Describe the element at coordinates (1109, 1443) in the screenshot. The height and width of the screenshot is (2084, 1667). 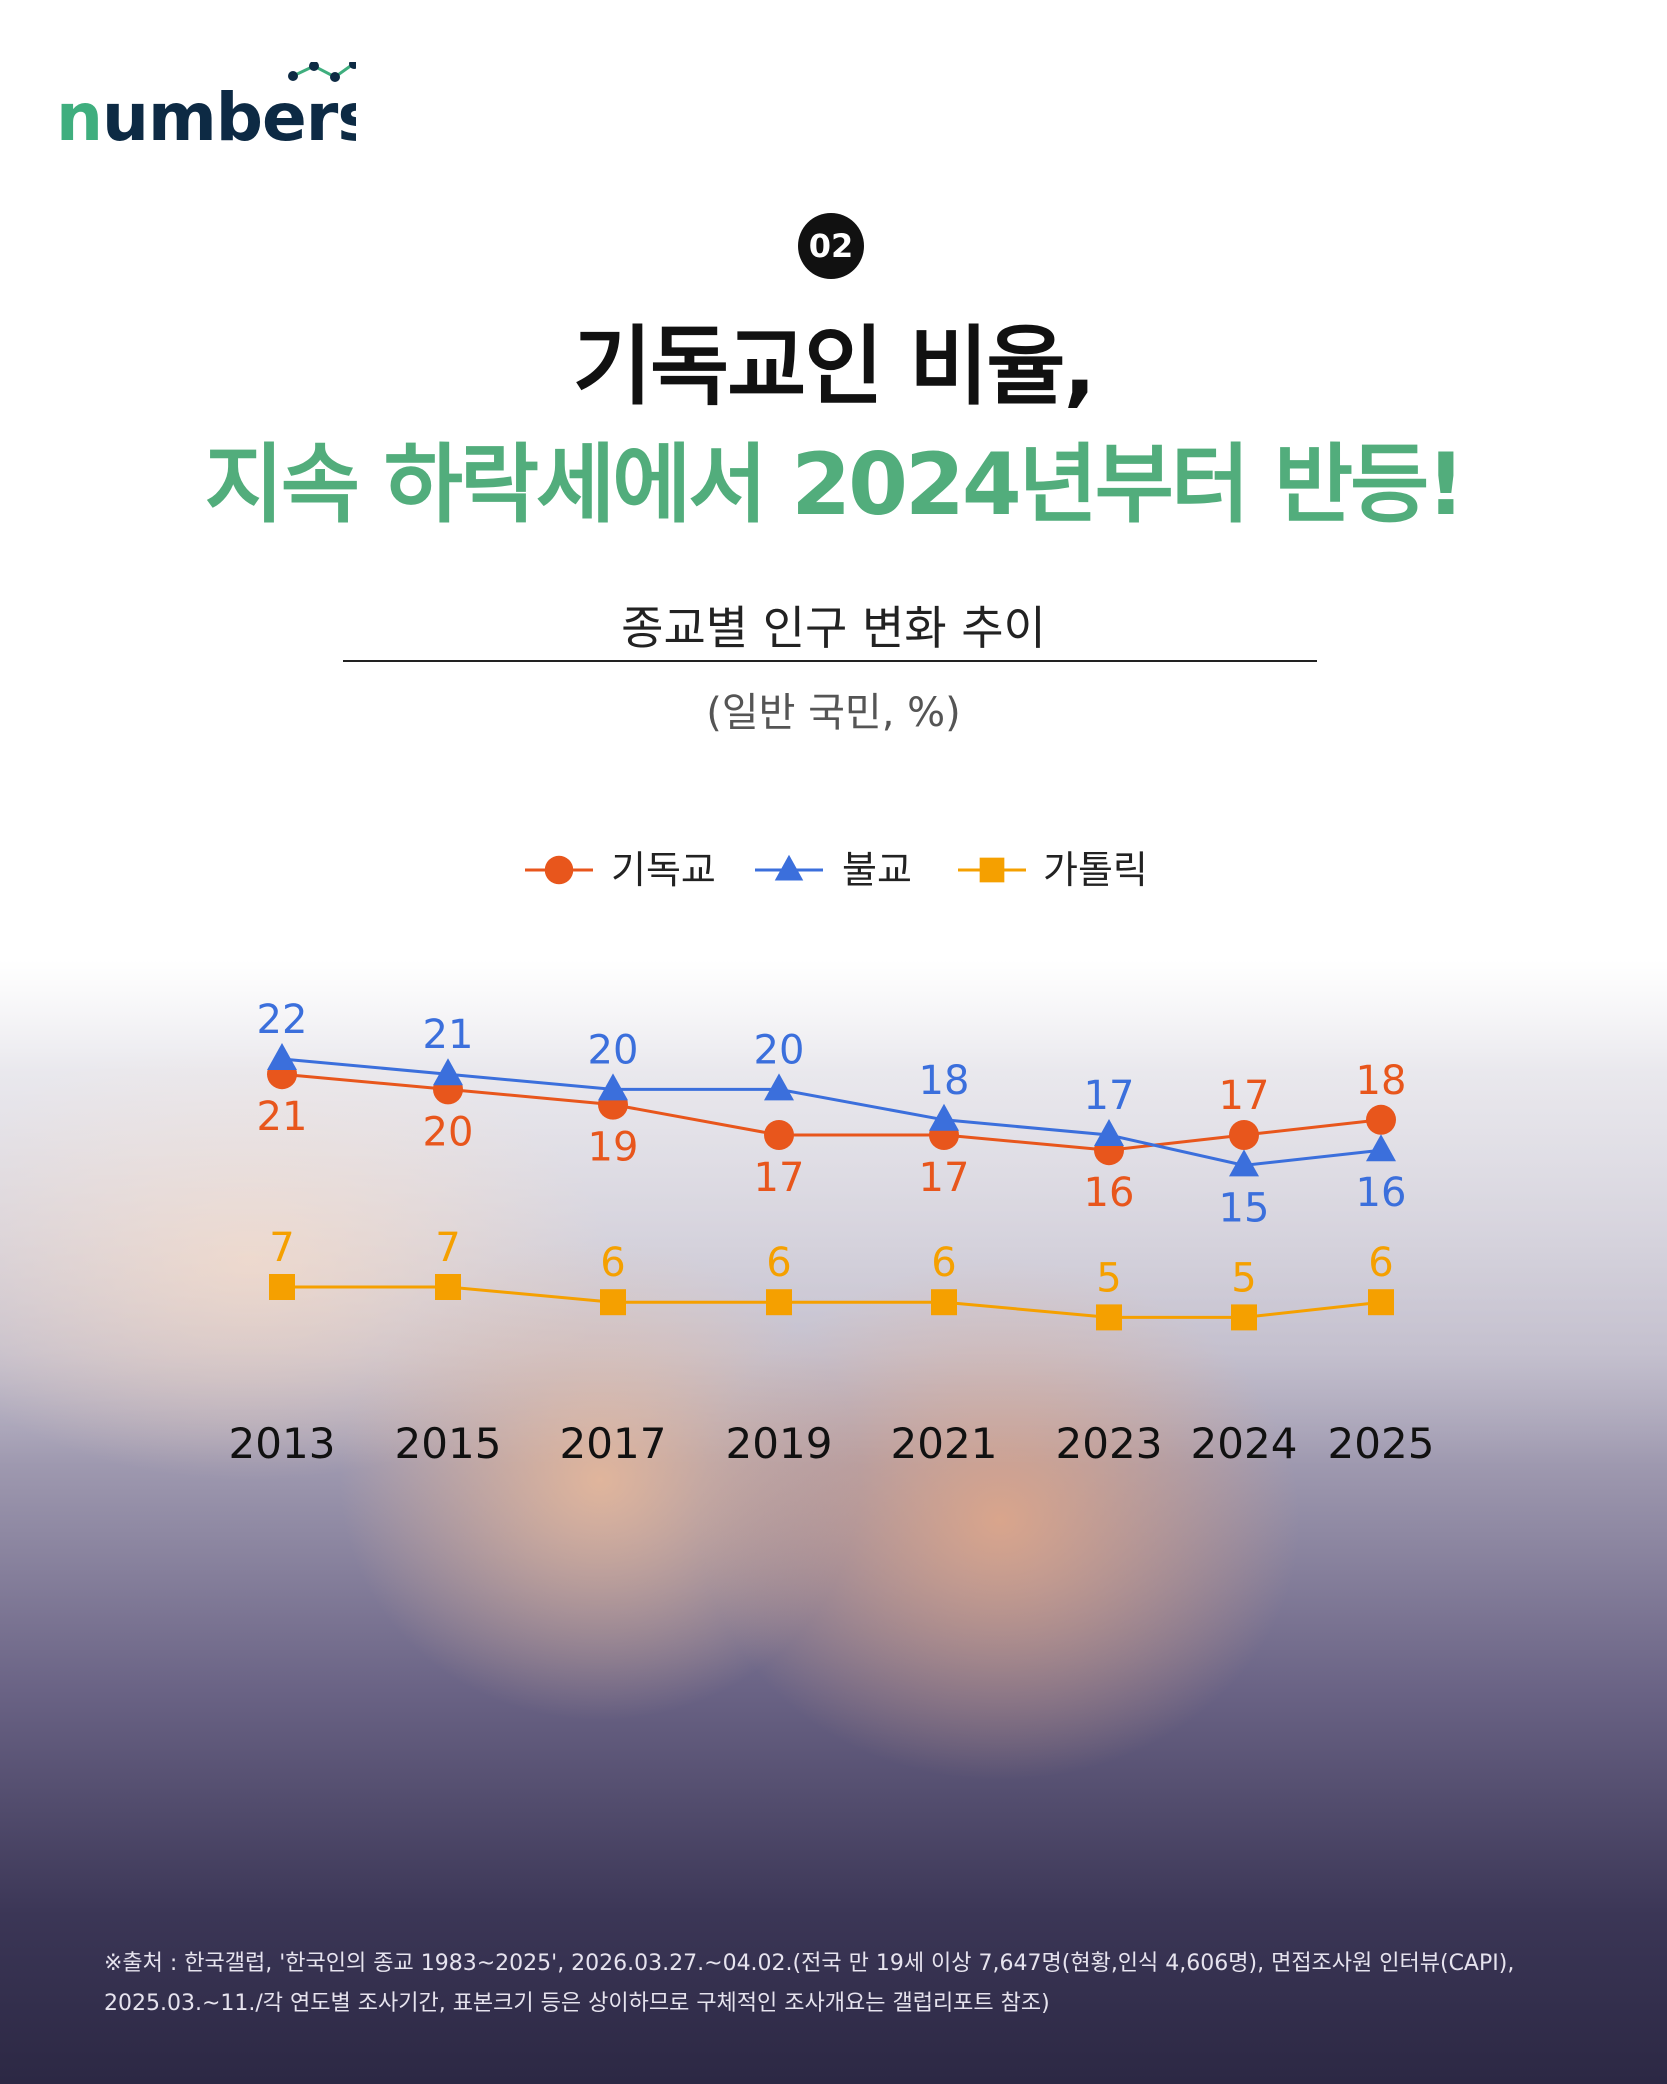
I see `x-tick-label: 2023` at that location.